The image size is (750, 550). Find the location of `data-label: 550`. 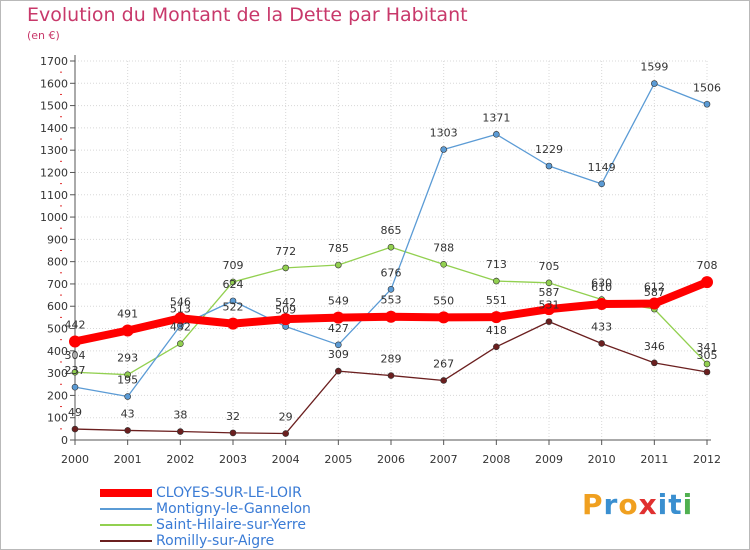

data-label: 550 is located at coordinates (443, 300).